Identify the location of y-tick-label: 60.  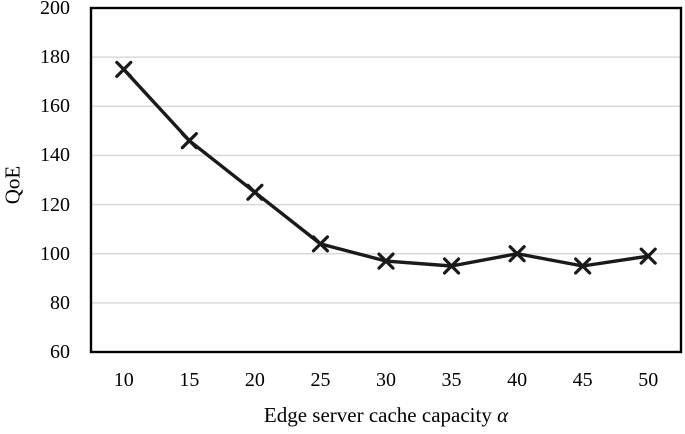
(60, 352).